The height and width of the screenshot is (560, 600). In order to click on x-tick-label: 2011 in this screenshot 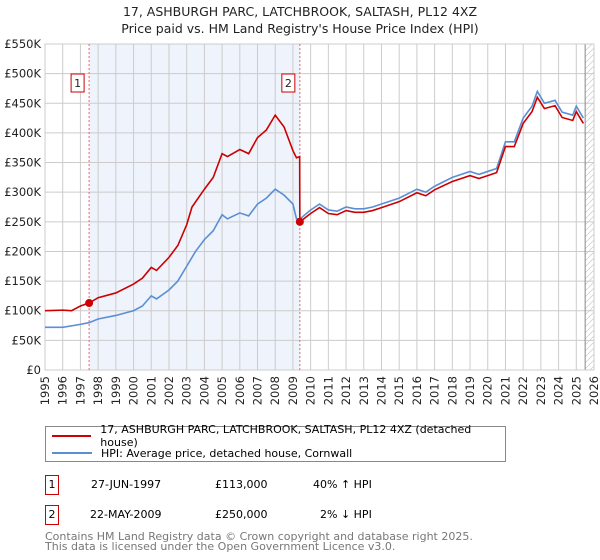, I will do `click(328, 390)`.